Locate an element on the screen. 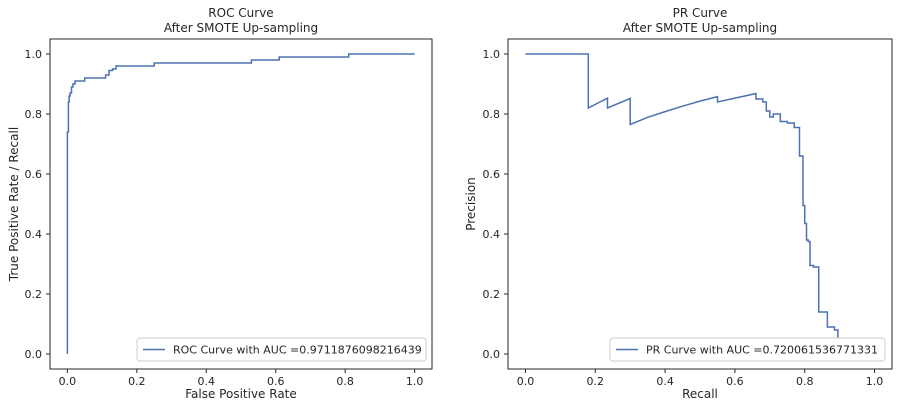 This screenshot has width=901, height=412. roc-x-tick-label: 0.0 is located at coordinates (68, 381).